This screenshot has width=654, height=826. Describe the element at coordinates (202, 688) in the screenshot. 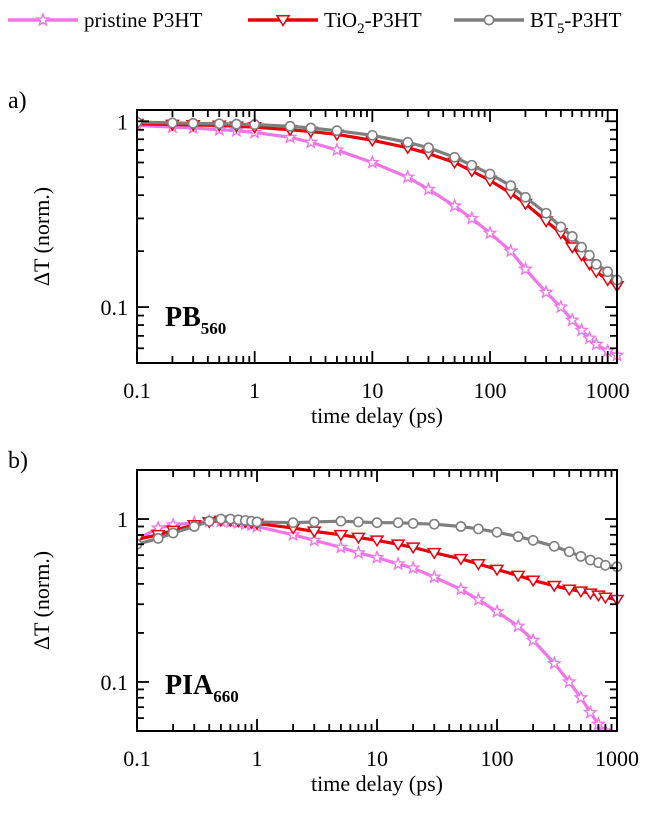

I see `panel-annotation: PIA660` at that location.